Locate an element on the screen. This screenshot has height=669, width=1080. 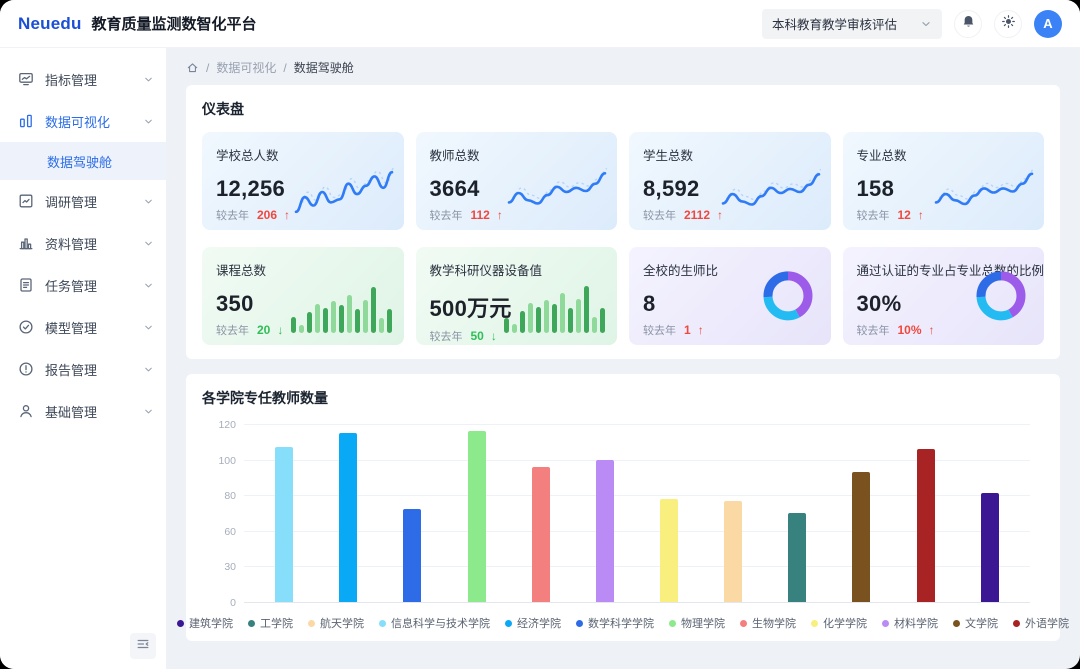
sidebar-item-3: 资料管理 is located at coordinates (83, 243).